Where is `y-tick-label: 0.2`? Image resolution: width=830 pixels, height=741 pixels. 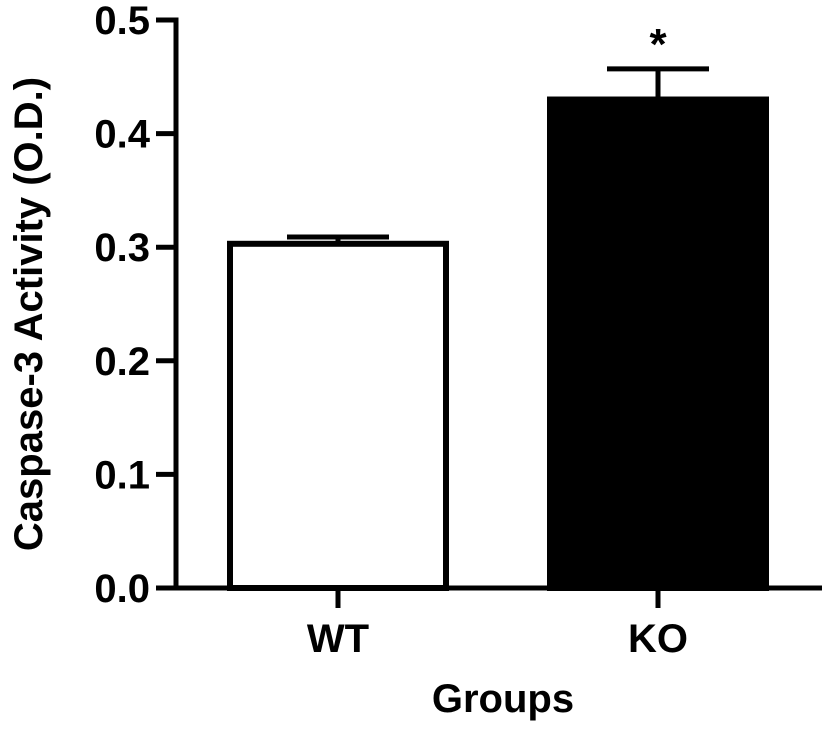
y-tick-label: 0.2 is located at coordinates (122, 362).